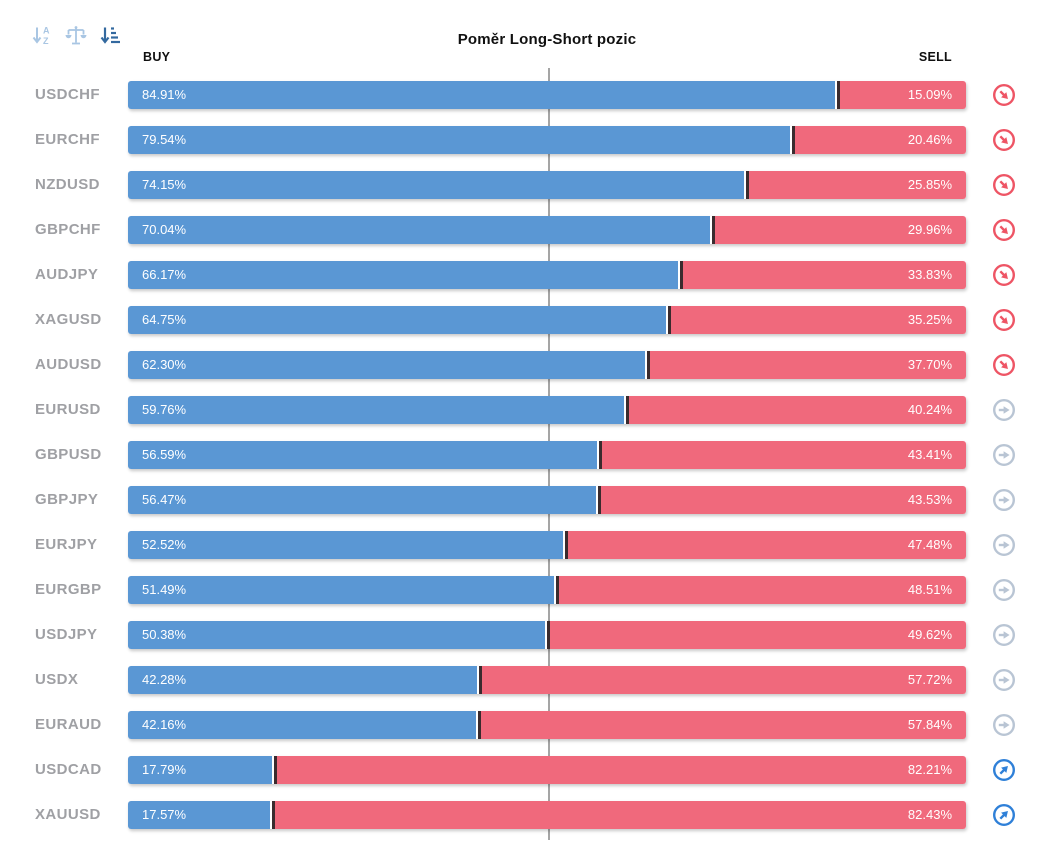 This screenshot has height=863, width=1041. I want to click on buy-percent-label: 17.79%, so click(164, 769).